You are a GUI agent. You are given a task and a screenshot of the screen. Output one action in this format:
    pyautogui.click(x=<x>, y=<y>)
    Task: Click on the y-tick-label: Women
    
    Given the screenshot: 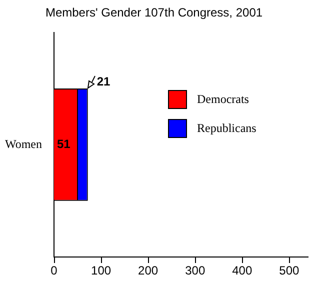 What is the action you would take?
    pyautogui.click(x=23, y=143)
    